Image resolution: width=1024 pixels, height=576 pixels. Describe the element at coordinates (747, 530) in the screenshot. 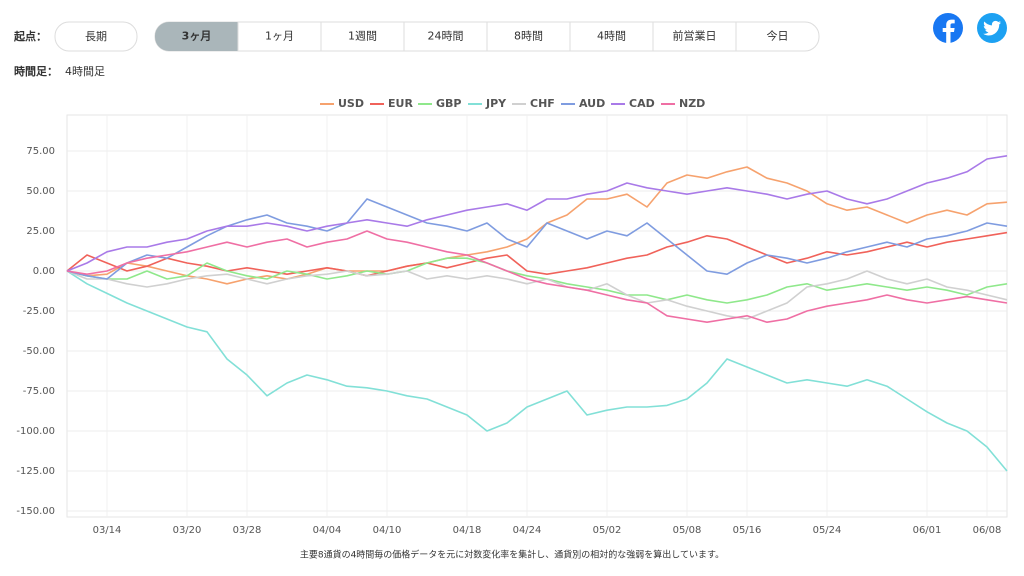

I see `x-tick-label: 05/16` at that location.